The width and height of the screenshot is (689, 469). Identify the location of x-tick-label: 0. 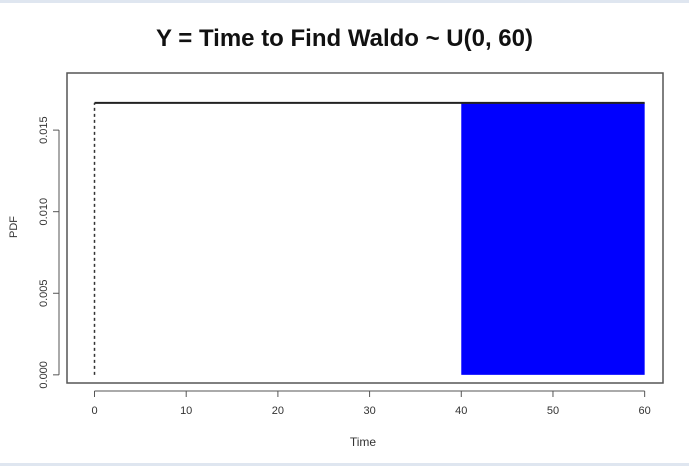
(94, 411).